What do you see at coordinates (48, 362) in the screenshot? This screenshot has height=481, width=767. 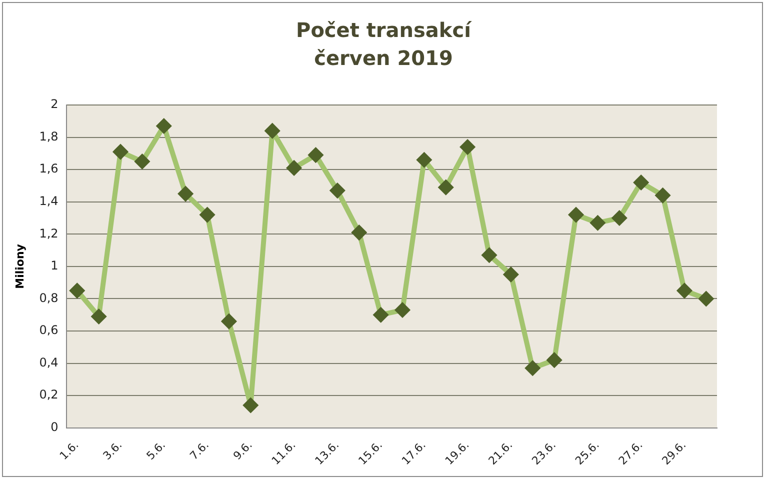 I see `y-tick-label: 0,4` at bounding box center [48, 362].